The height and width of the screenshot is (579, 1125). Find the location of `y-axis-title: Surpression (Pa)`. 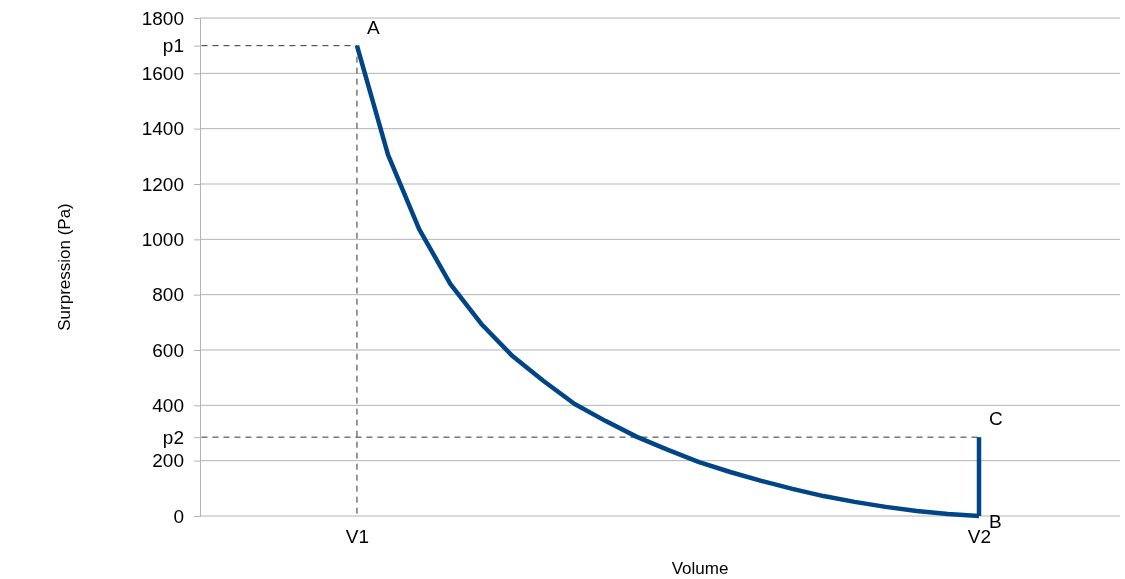

y-axis-title: Surpression (Pa) is located at coordinates (64, 267).